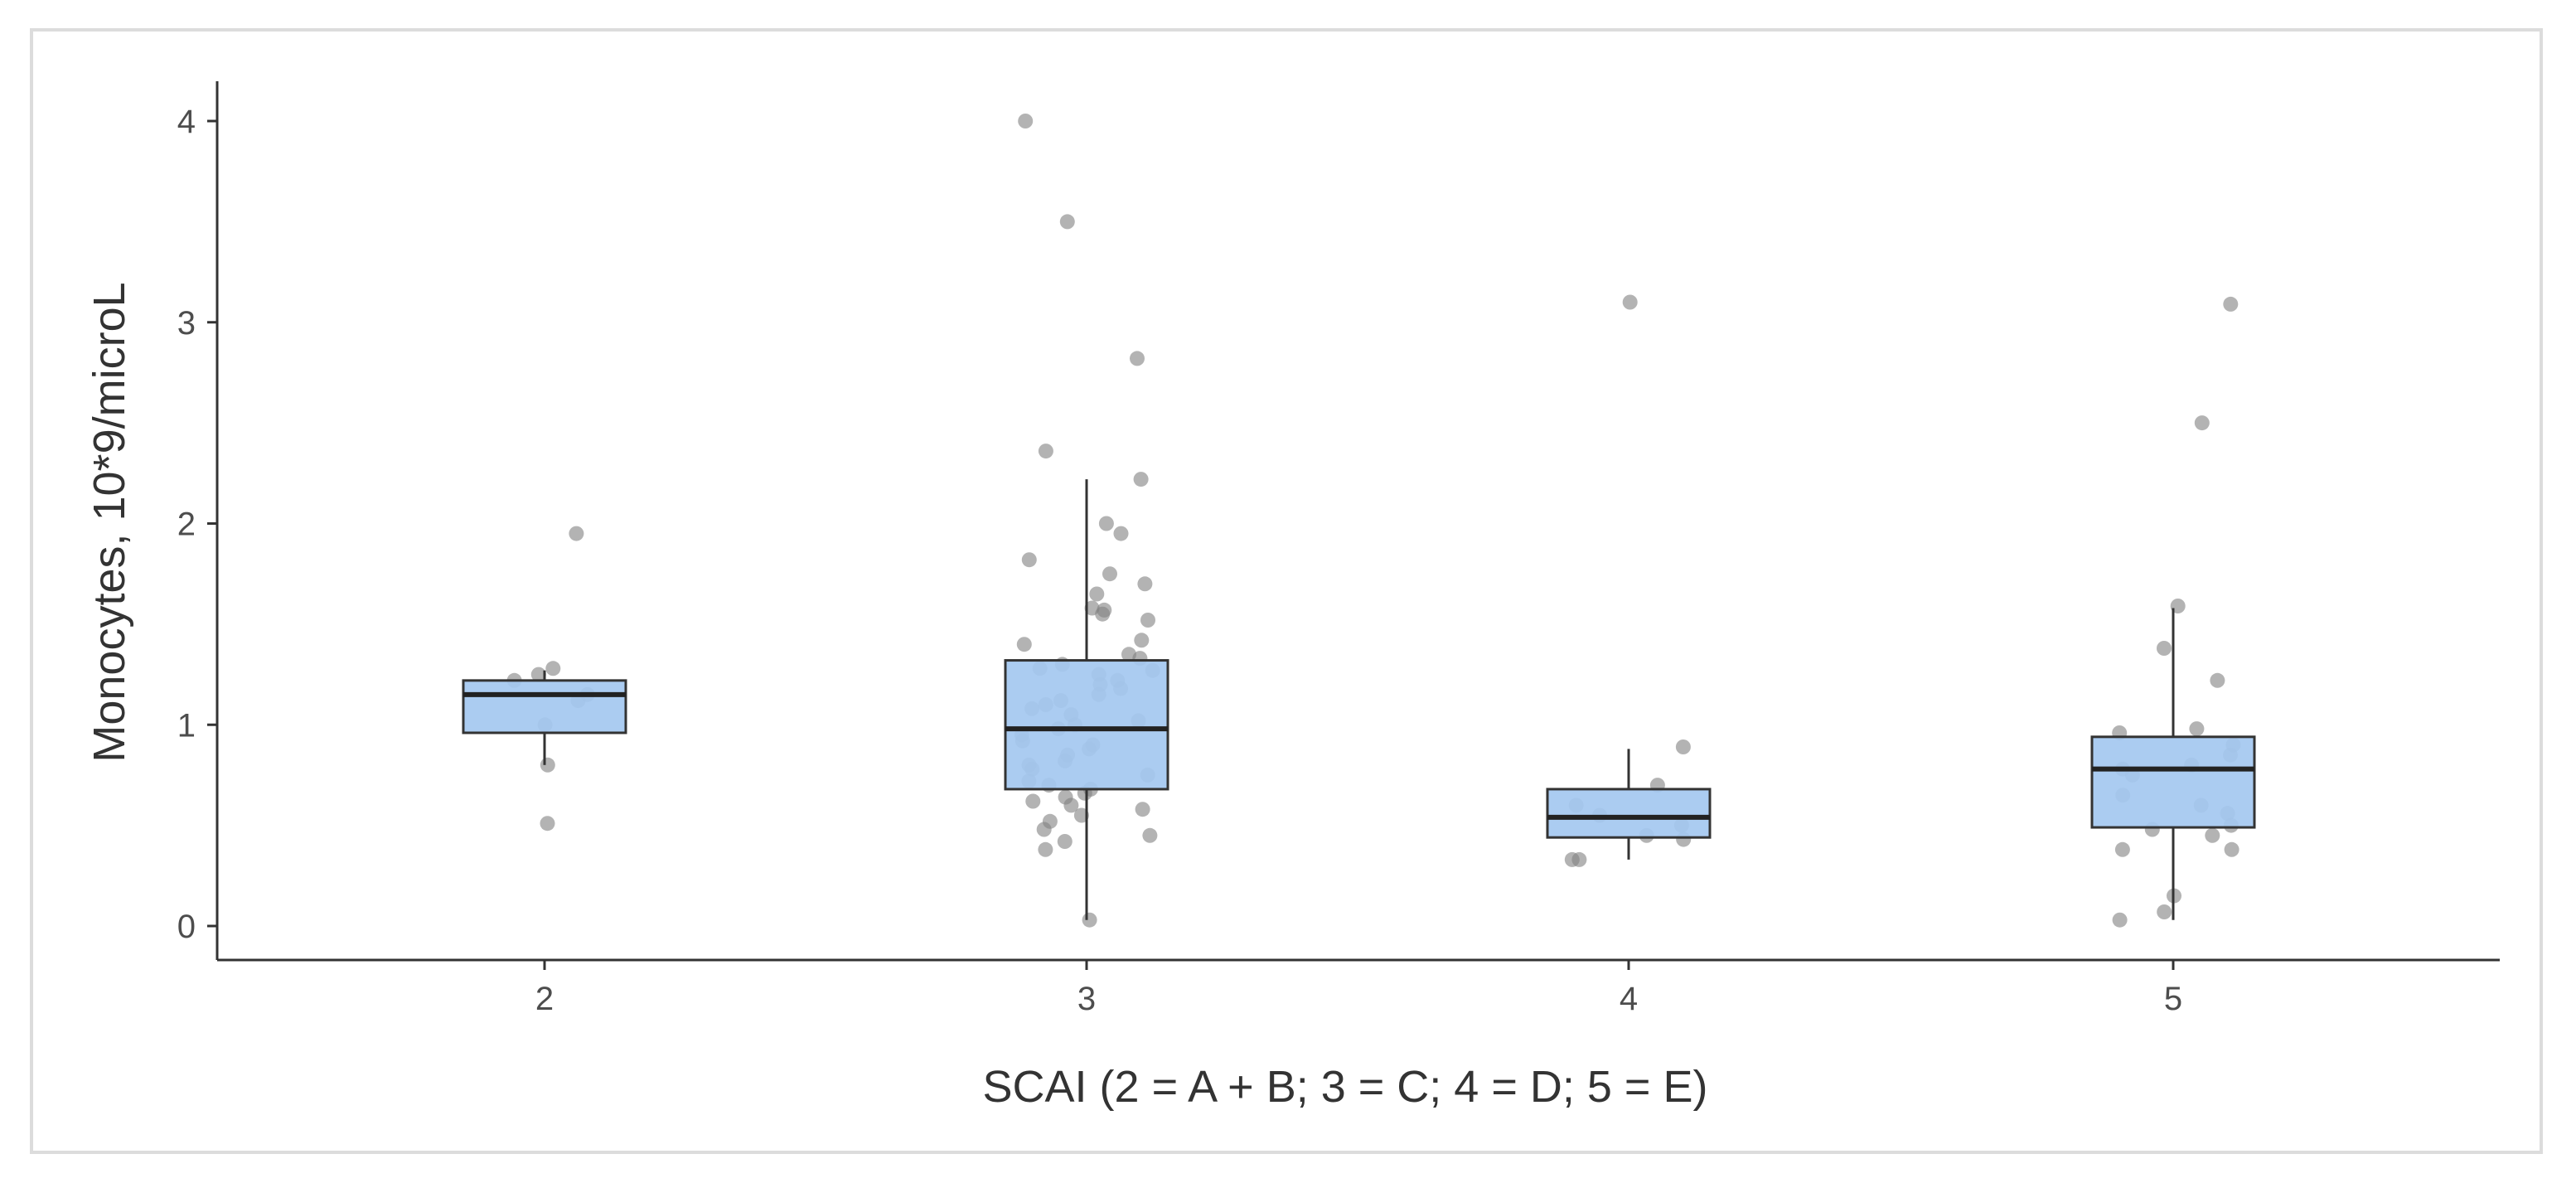 Image resolution: width=2576 pixels, height=1183 pixels. What do you see at coordinates (197, 525) in the screenshot?
I see `y-ticks-layer: 0 1 2 3 4` at bounding box center [197, 525].